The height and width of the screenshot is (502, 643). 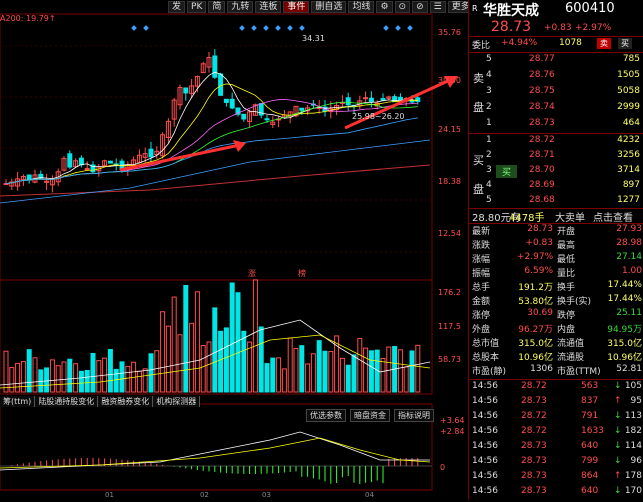 What do you see at coordinates (556, 78) in the screenshot?
I see `ask-row: 4 28.76 1505` at bounding box center [556, 78].